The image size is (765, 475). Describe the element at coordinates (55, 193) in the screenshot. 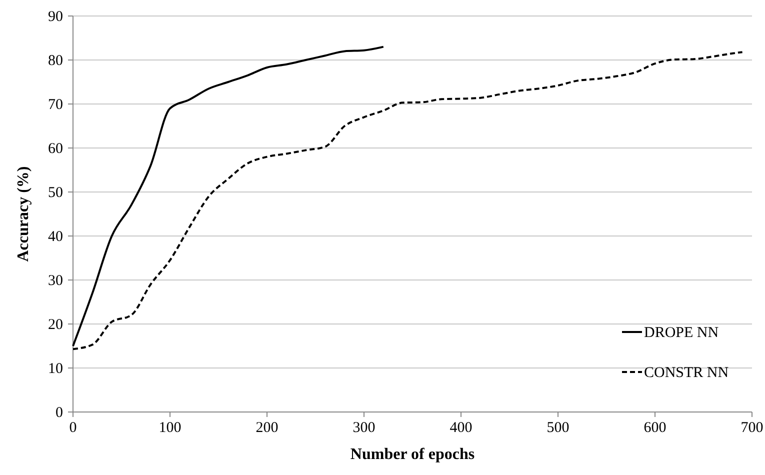

I see `y-tick-label: 50` at that location.